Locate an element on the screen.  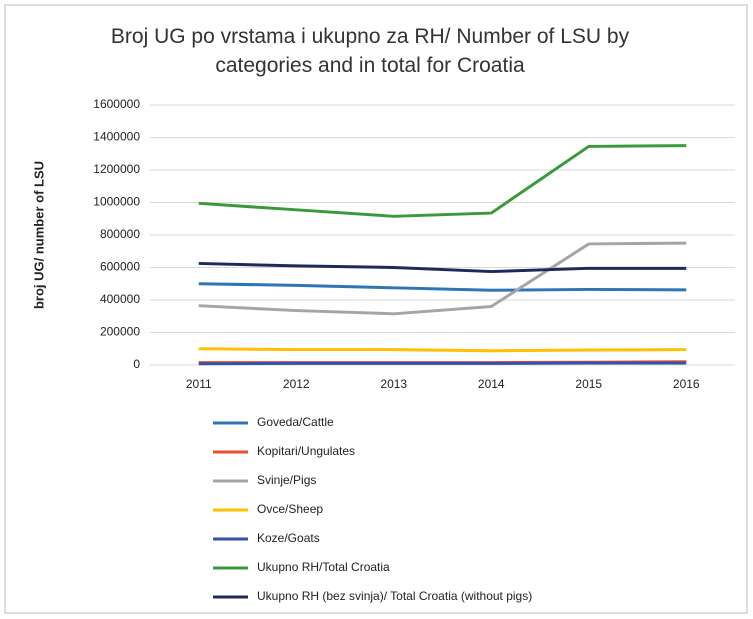
y-tick-label: 1600000 is located at coordinates (116, 104).